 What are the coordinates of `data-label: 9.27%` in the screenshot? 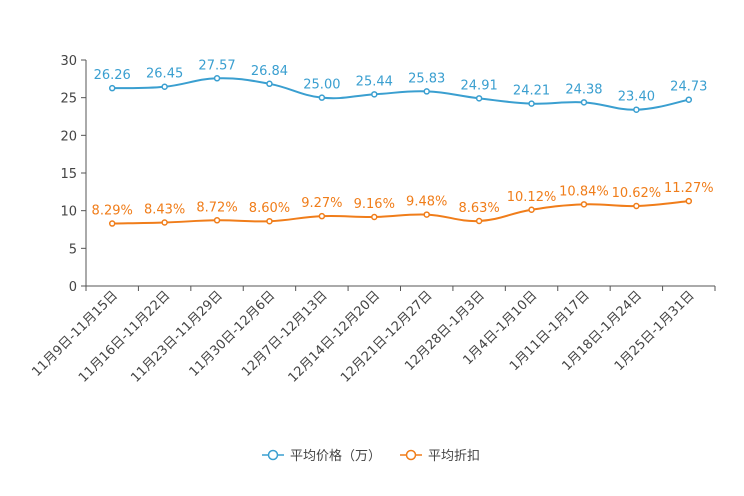 It's located at (321, 203).